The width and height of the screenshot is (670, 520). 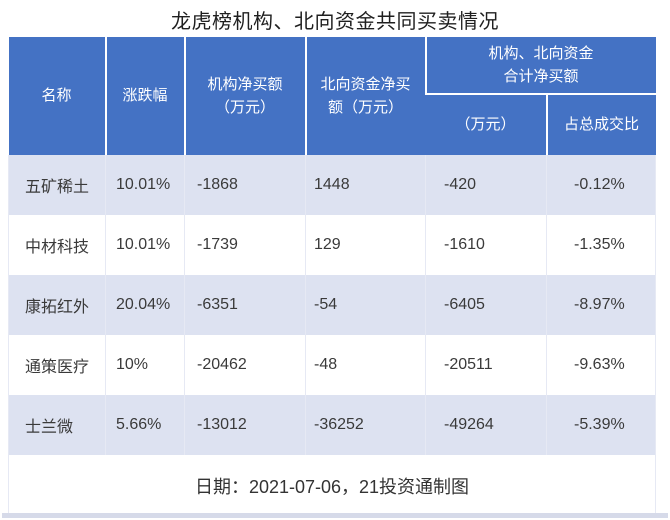 I want to click on cell-total-net: -20511, so click(x=486, y=365).